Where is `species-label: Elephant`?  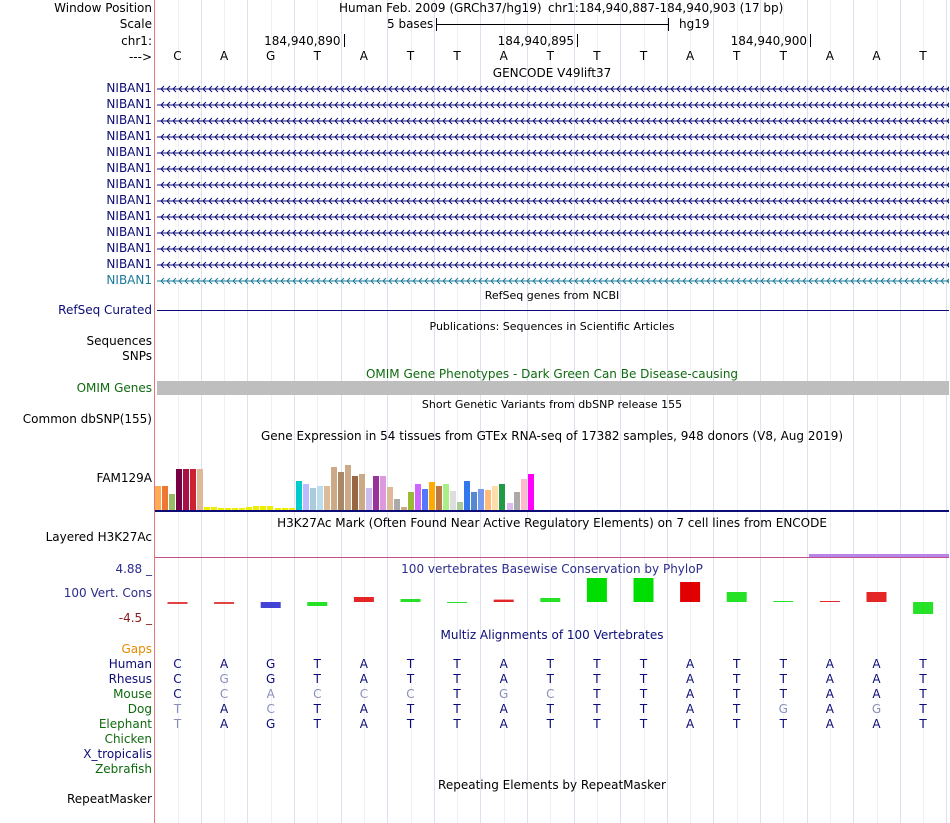 species-label: Elephant is located at coordinates (125, 724).